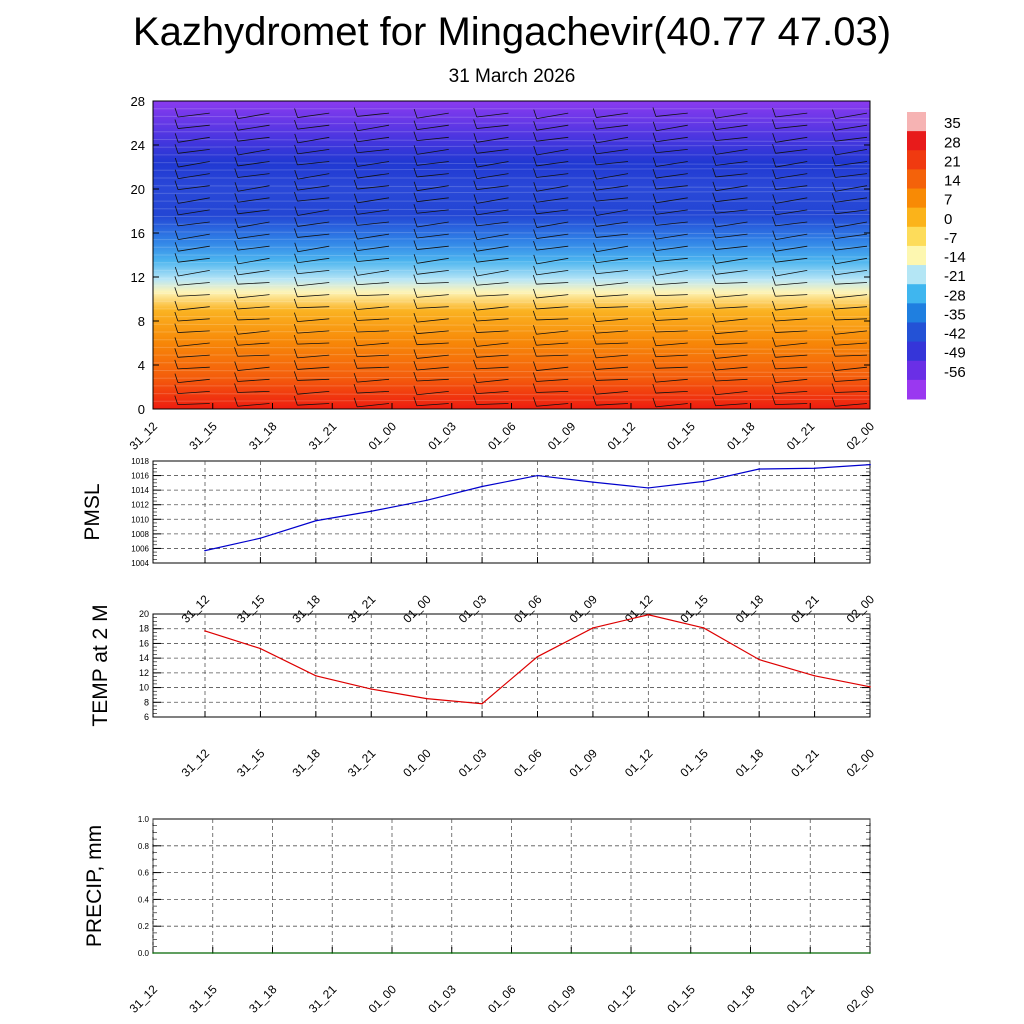 This screenshot has width=1024, height=1024. What do you see at coordinates (141, 409) in the screenshot?
I see `y-tick-label: 0` at bounding box center [141, 409].